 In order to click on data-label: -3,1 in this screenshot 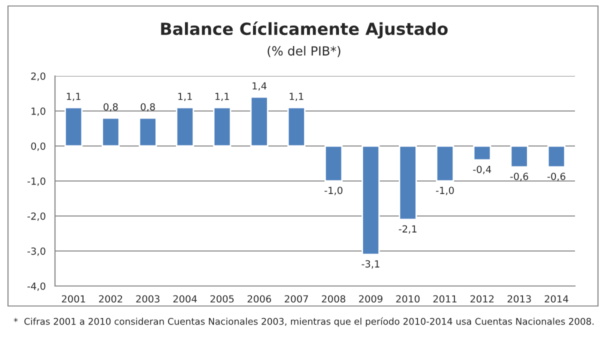, I will do `click(371, 264)`.